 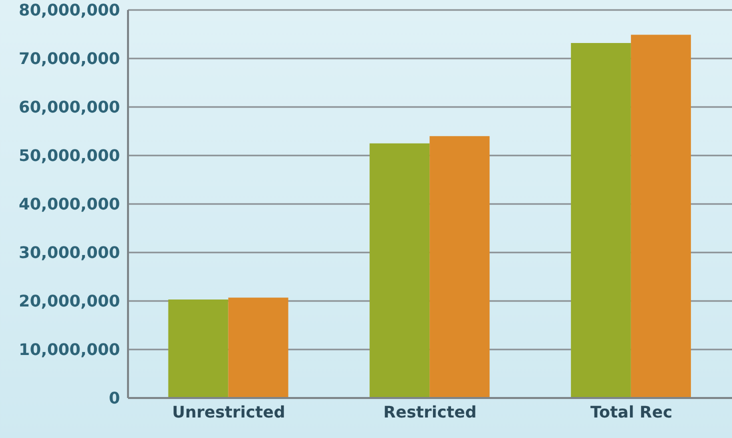 What do you see at coordinates (430, 412) in the screenshot?
I see `x-tick-label: Restricted` at bounding box center [430, 412].